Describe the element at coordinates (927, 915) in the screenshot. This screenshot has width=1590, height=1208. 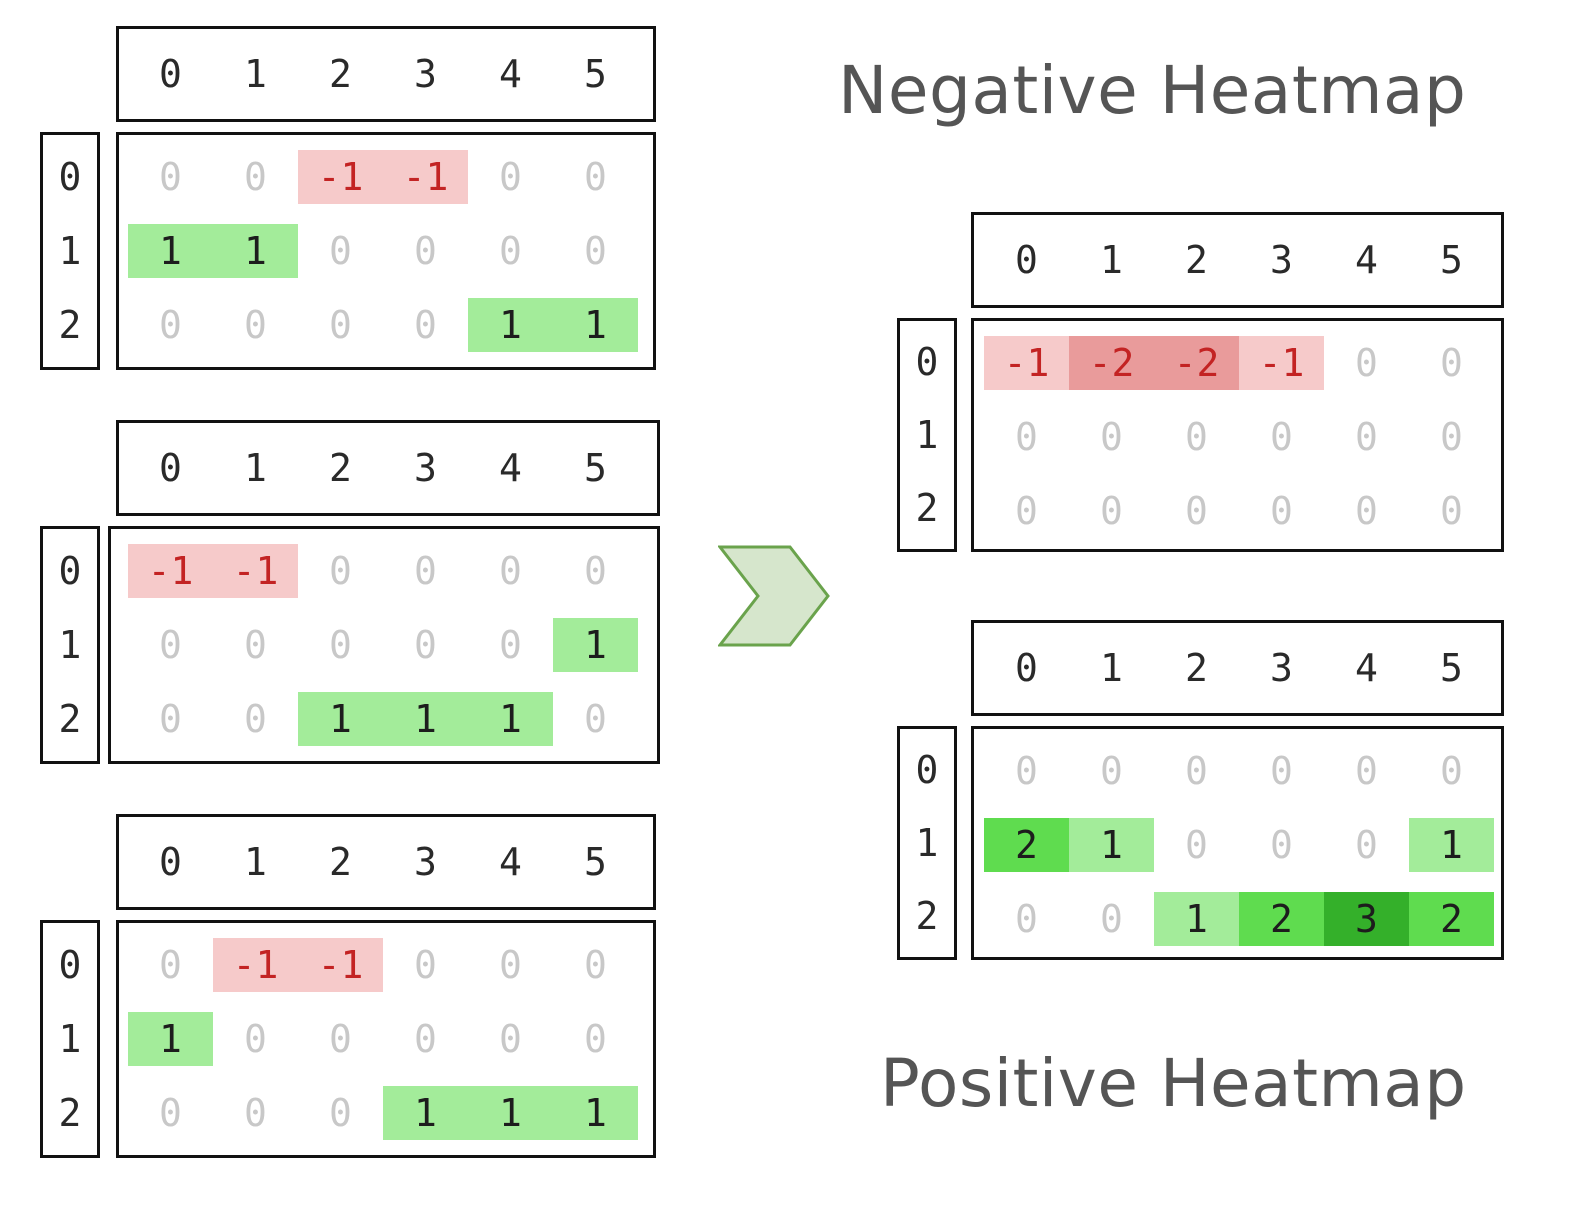
I see `positive-heatmap-row-label: 2` at that location.